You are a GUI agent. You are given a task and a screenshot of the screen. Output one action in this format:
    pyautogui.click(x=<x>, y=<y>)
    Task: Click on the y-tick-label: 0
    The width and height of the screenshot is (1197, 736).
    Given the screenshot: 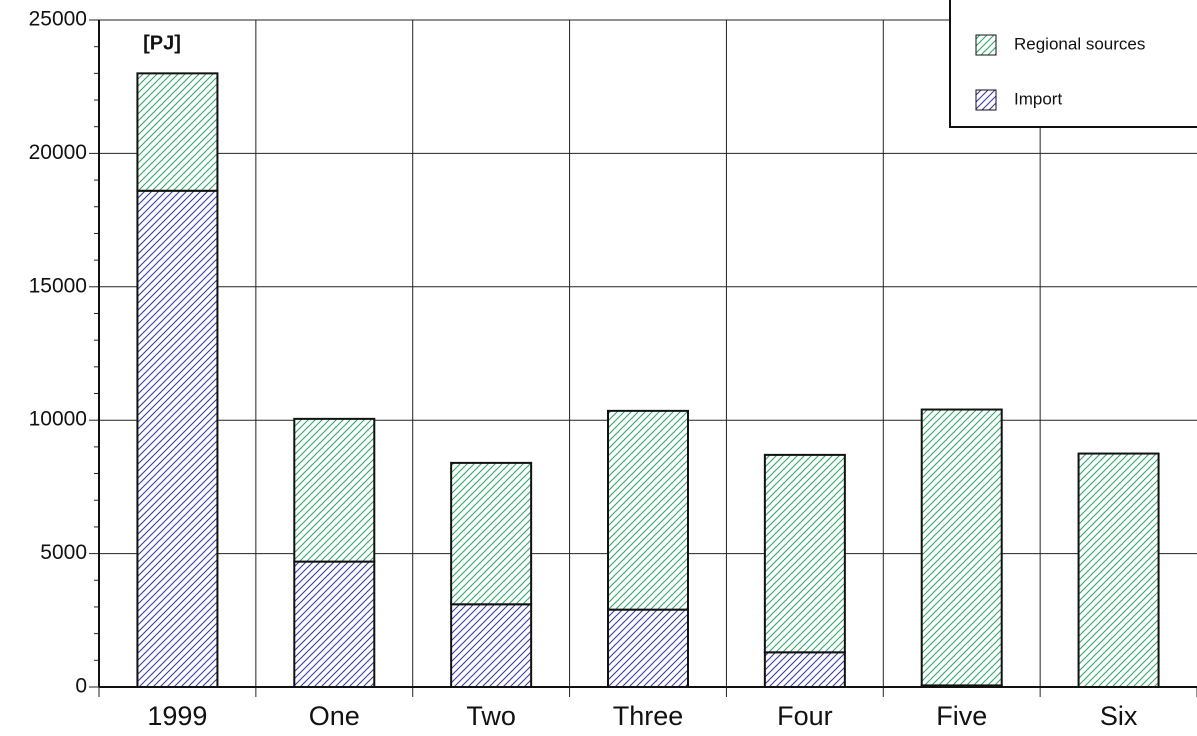 What is the action you would take?
    pyautogui.click(x=81, y=686)
    